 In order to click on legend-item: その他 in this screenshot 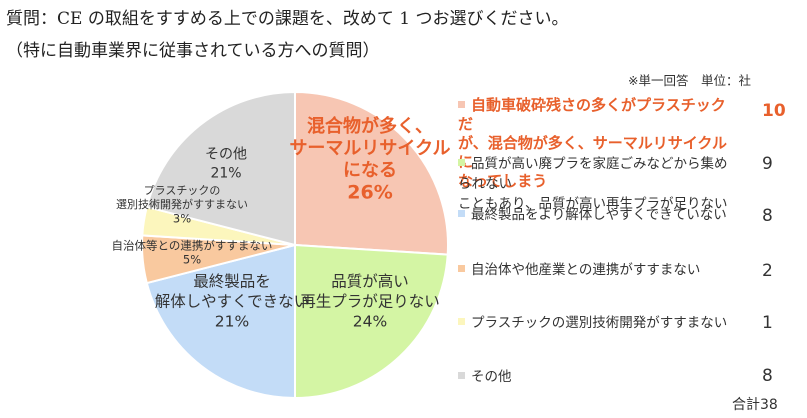, I will do `click(593, 377)`.